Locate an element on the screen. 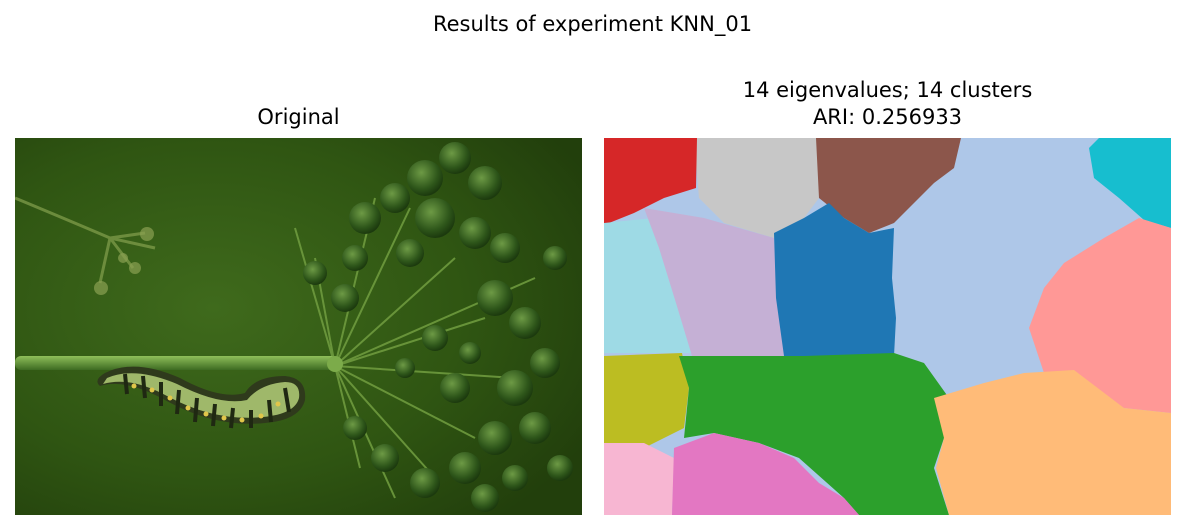  segment-light-cyan is located at coordinates (649, 285).